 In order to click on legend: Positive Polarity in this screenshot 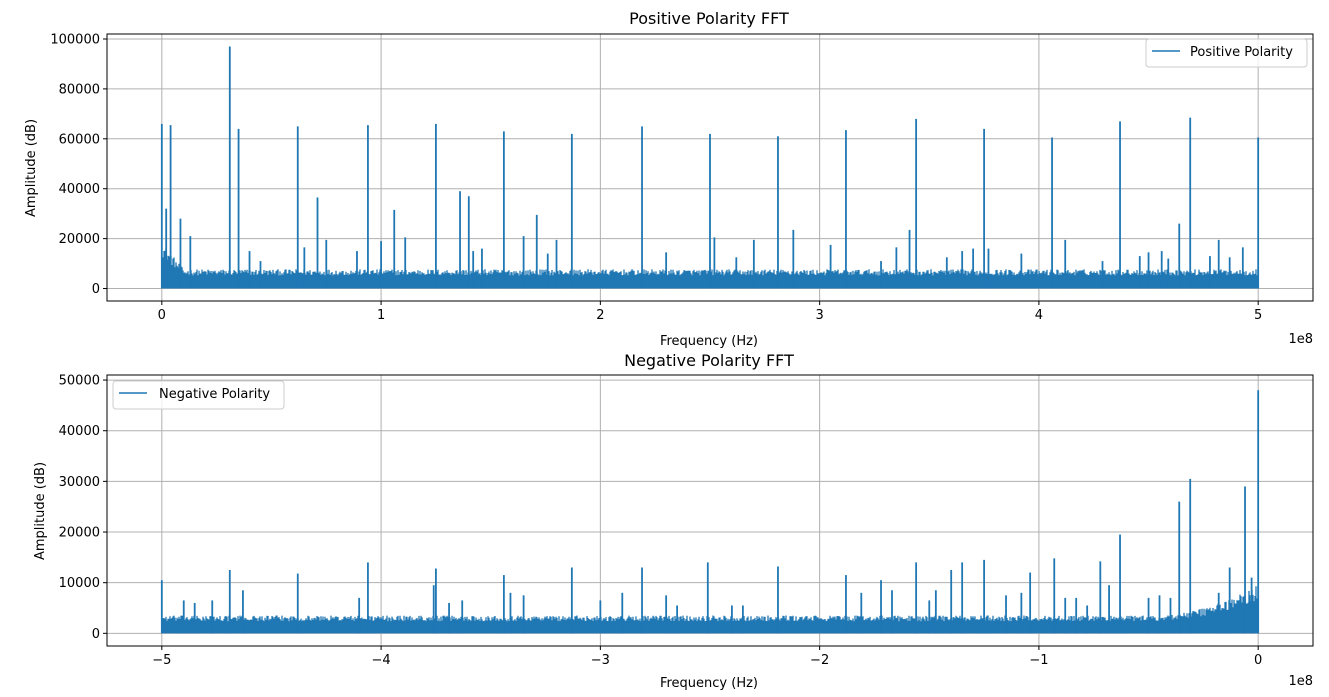, I will do `click(1226, 53)`.